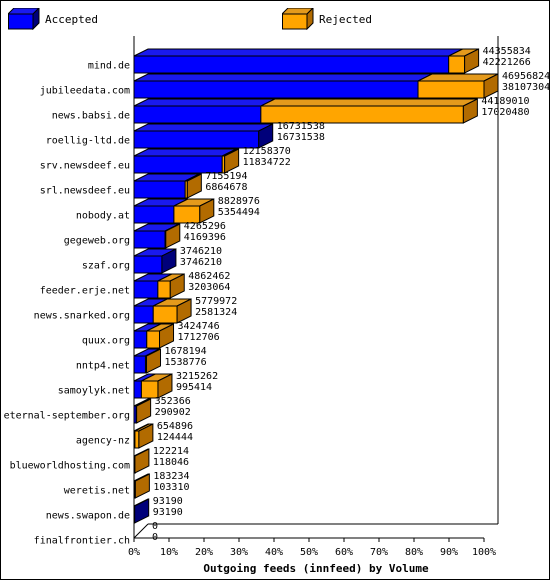  I want to click on bar-rejected-11-side, so click(167, 336).